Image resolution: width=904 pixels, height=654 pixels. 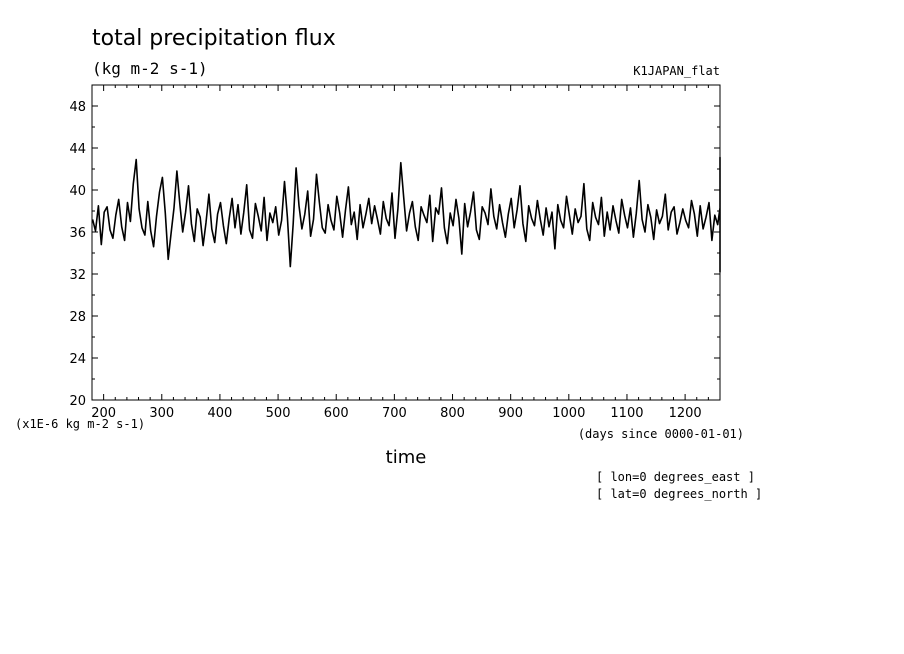 I want to click on x-tick-label: 800, so click(x=452, y=413).